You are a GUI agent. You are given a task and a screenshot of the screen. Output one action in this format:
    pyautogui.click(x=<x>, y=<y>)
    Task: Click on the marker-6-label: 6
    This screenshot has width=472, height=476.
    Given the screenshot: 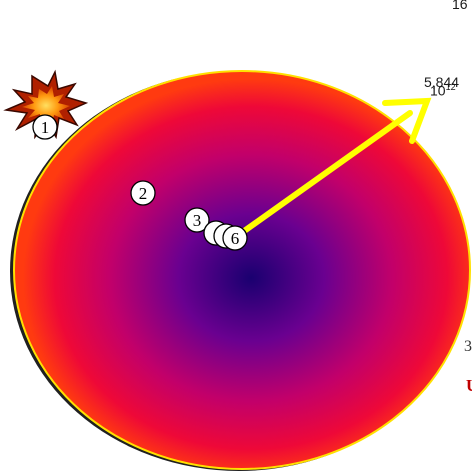 What is the action you would take?
    pyautogui.click(x=235, y=238)
    